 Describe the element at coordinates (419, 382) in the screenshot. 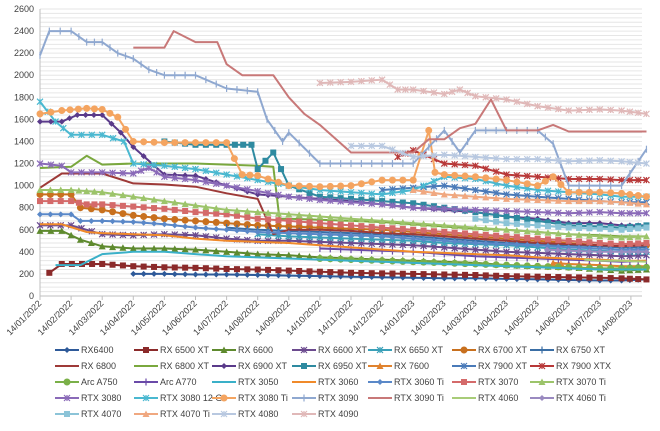

I see `legend-label: RTX 3060 Ti` at that location.